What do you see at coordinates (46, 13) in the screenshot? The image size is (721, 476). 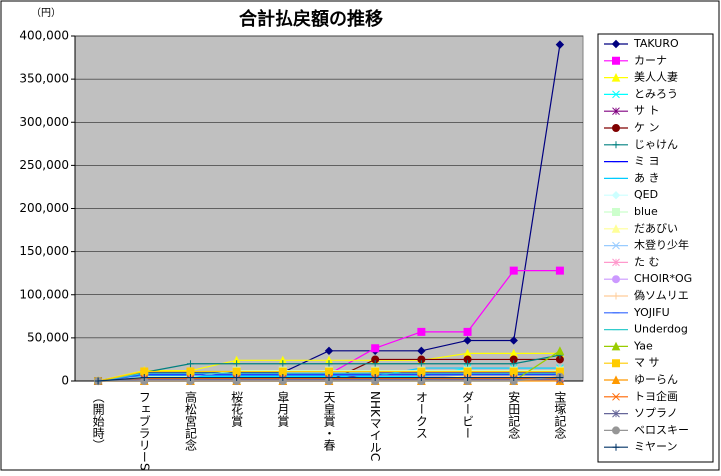 I see `unit-label: （円）` at bounding box center [46, 13].